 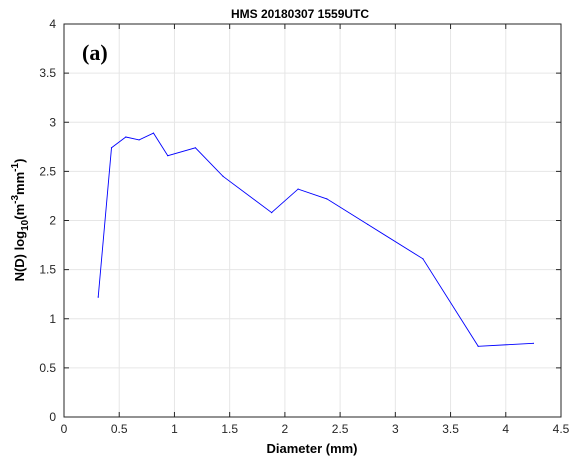 What do you see at coordinates (47, 171) in the screenshot?
I see `y-tick-label: 2.5` at bounding box center [47, 171].